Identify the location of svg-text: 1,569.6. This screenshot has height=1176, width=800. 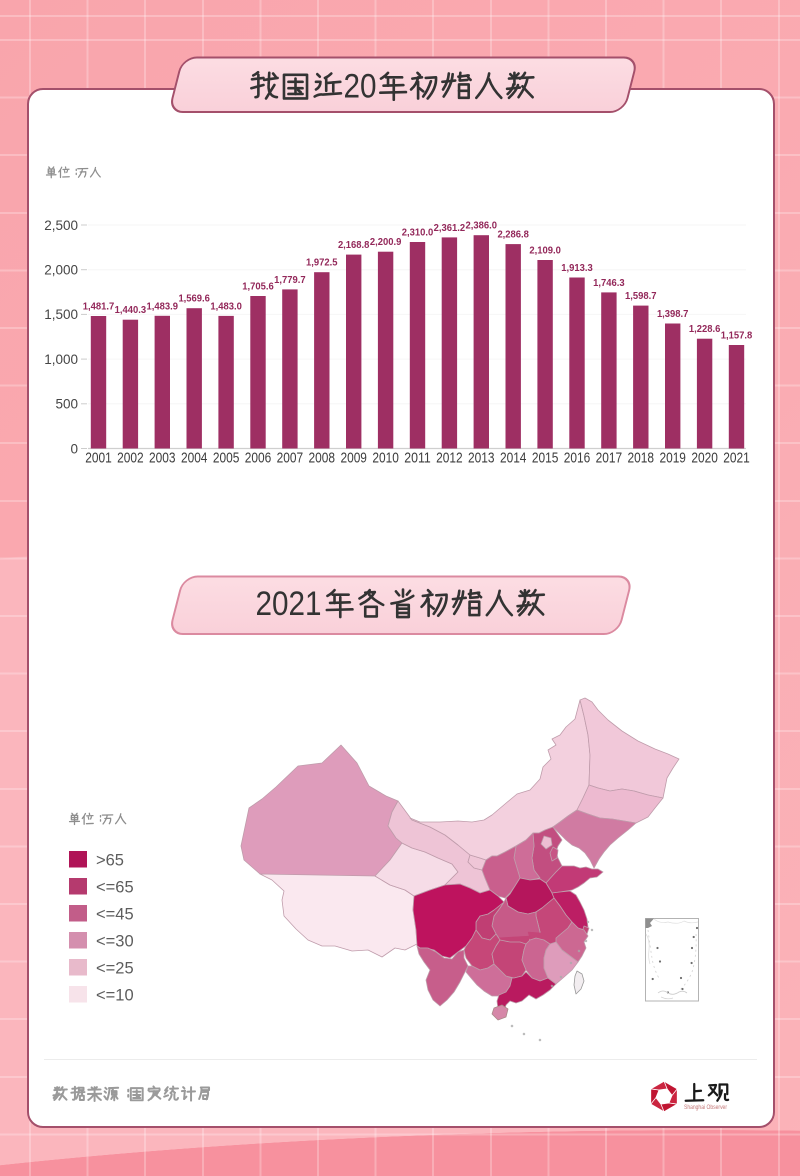
(194, 299).